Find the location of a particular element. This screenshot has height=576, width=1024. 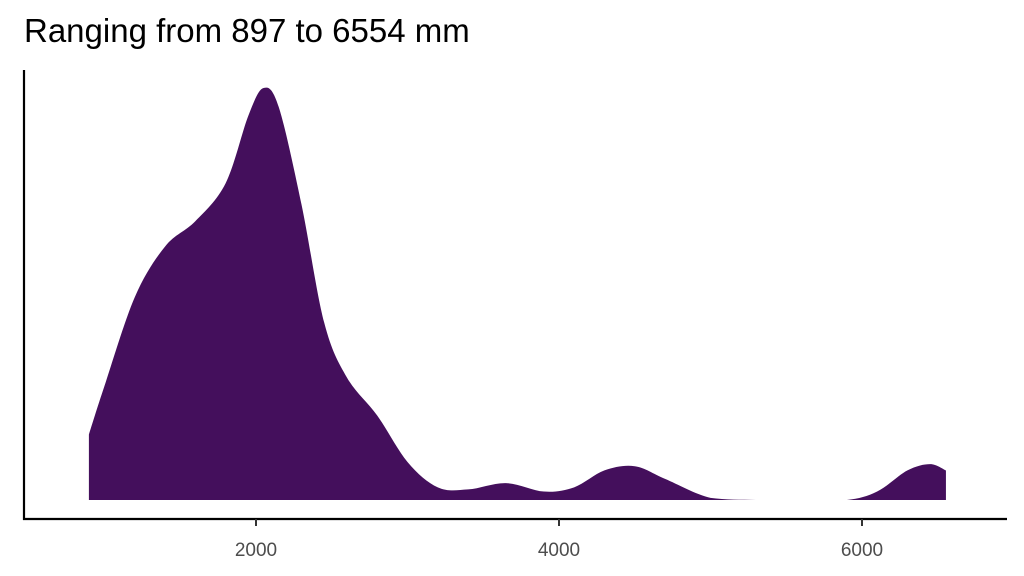

x-axis-ticks: 2000 4000 6000 is located at coordinates (559, 540).